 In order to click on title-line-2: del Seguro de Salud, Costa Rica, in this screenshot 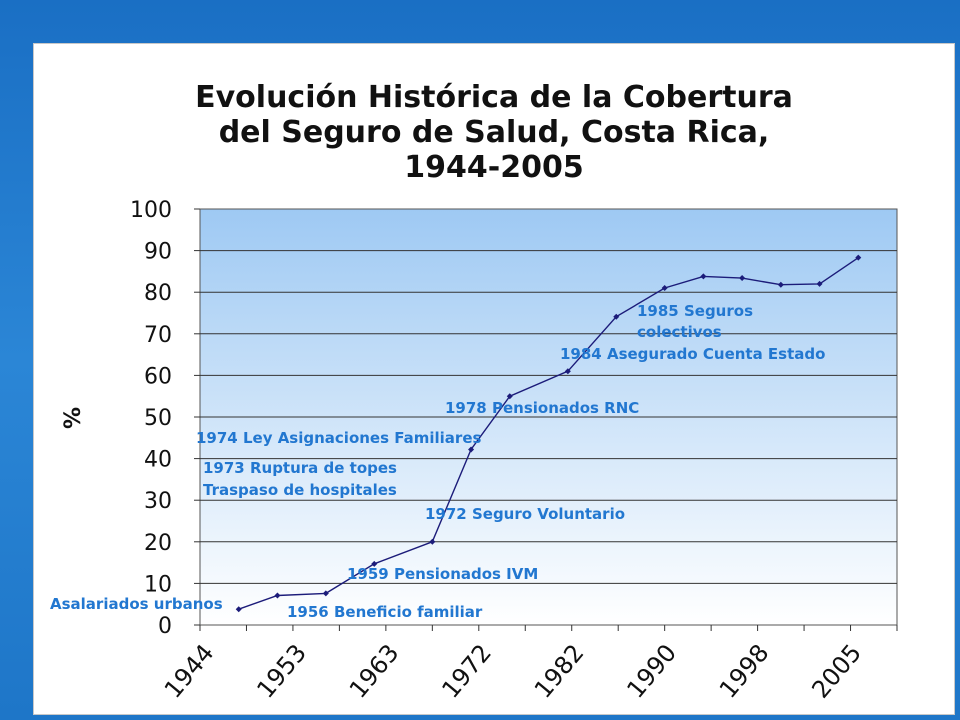, I will do `click(494, 132)`.